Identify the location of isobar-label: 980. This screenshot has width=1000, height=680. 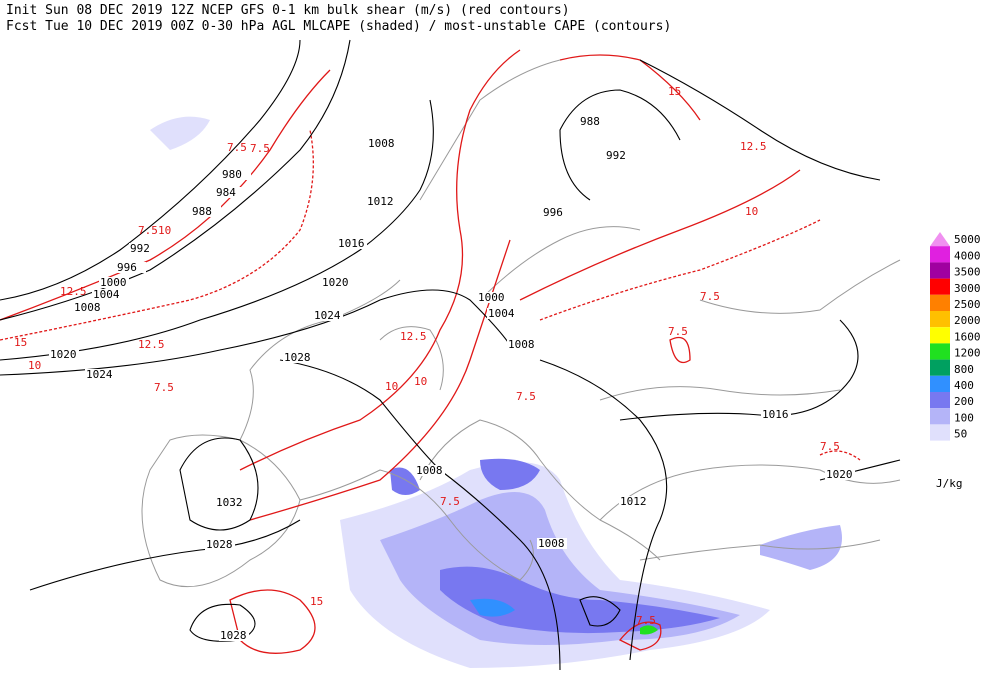
(232, 174).